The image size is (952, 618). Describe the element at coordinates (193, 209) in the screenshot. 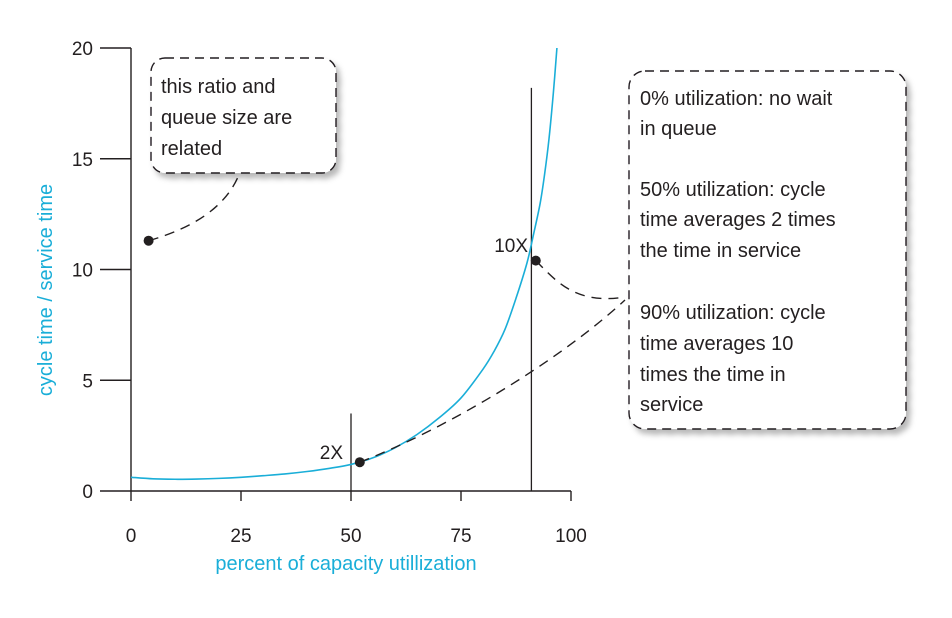

I see `connector-ratio-note` at that location.